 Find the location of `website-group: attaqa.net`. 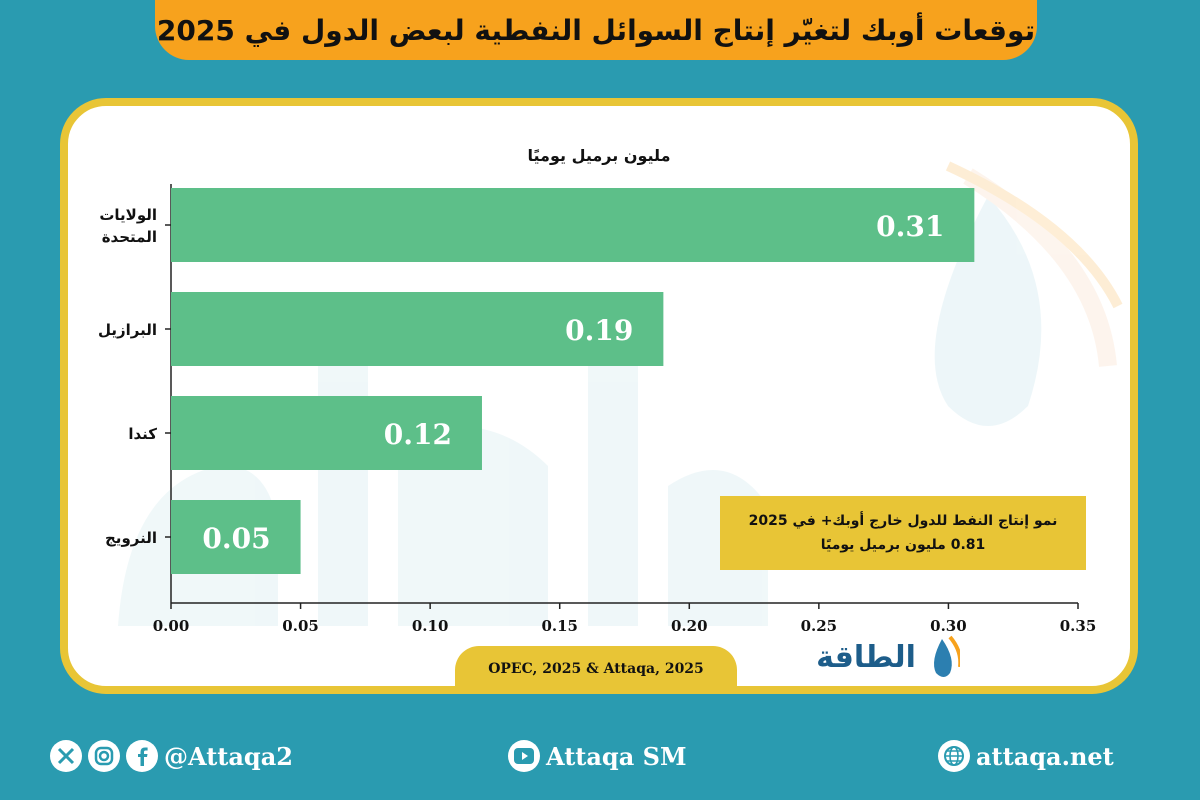

website-group: attaqa.net is located at coordinates (1026, 756).